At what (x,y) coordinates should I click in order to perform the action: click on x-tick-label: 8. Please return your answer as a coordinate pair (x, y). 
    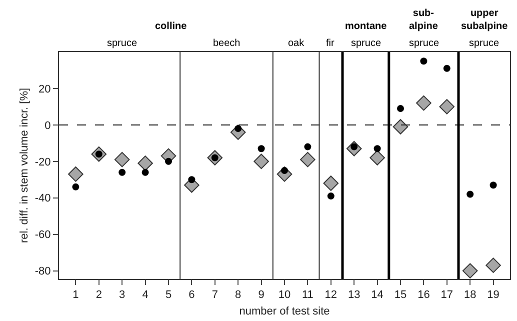
    Looking at the image, I should click on (238, 295).